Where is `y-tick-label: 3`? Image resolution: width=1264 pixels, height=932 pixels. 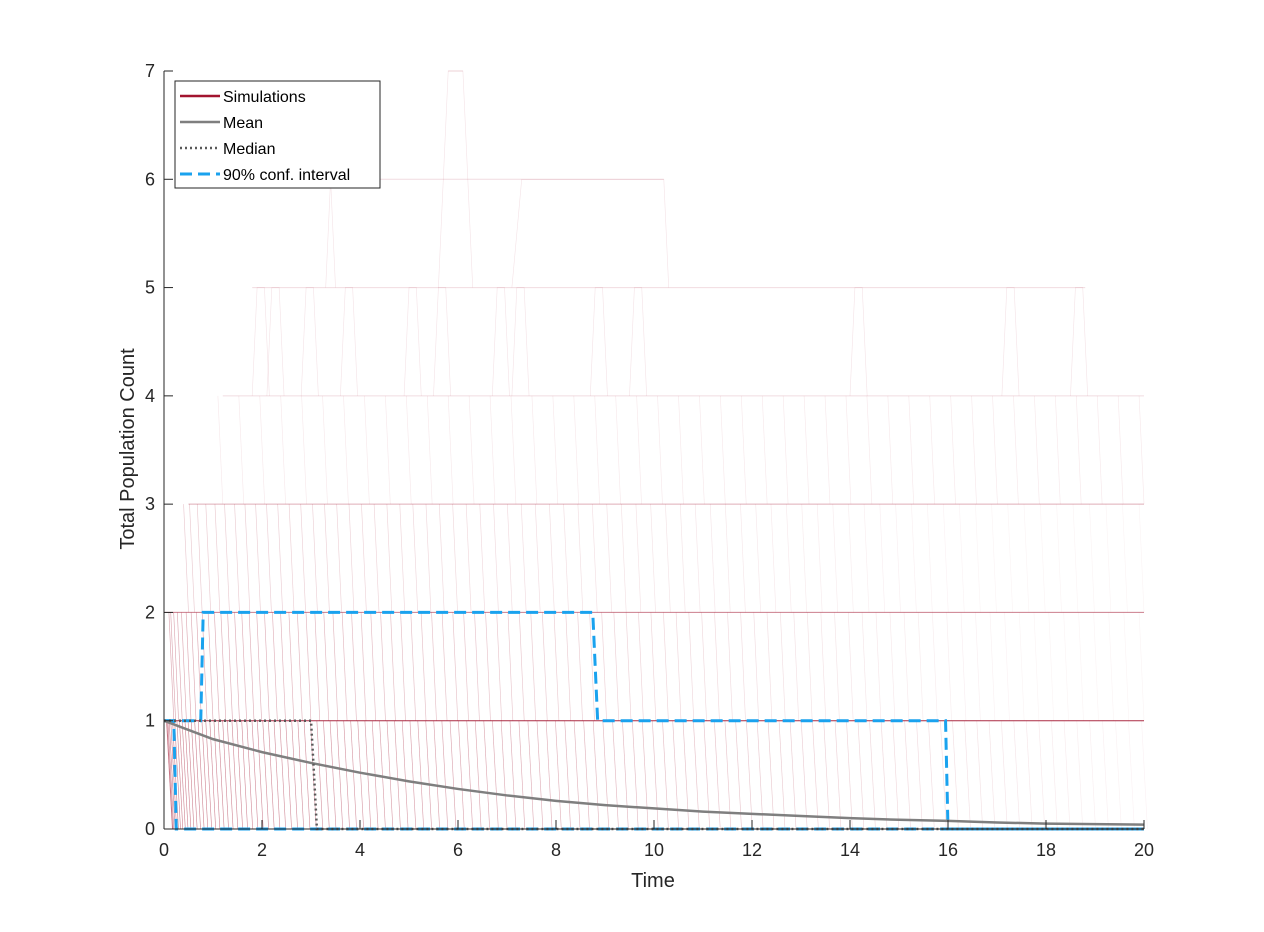 y-tick-label: 3 is located at coordinates (150, 504).